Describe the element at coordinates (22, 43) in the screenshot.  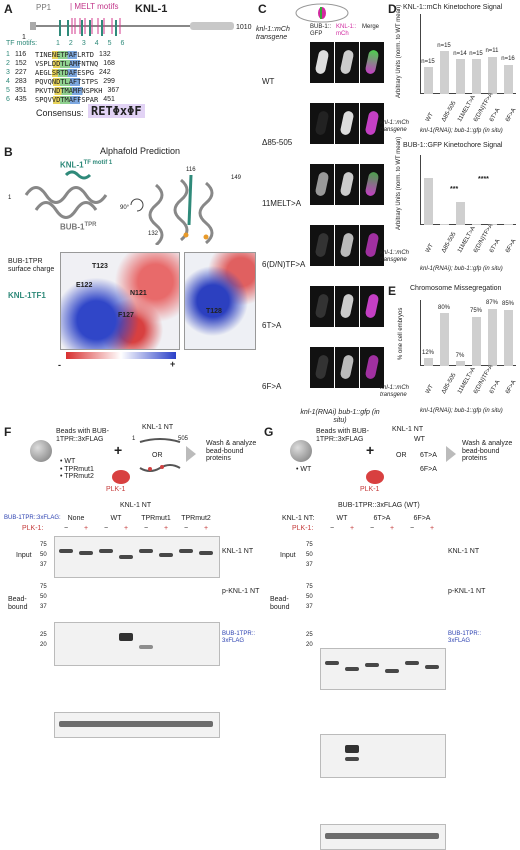
I see `tf-motifs-label: TF motifs:` at that location.